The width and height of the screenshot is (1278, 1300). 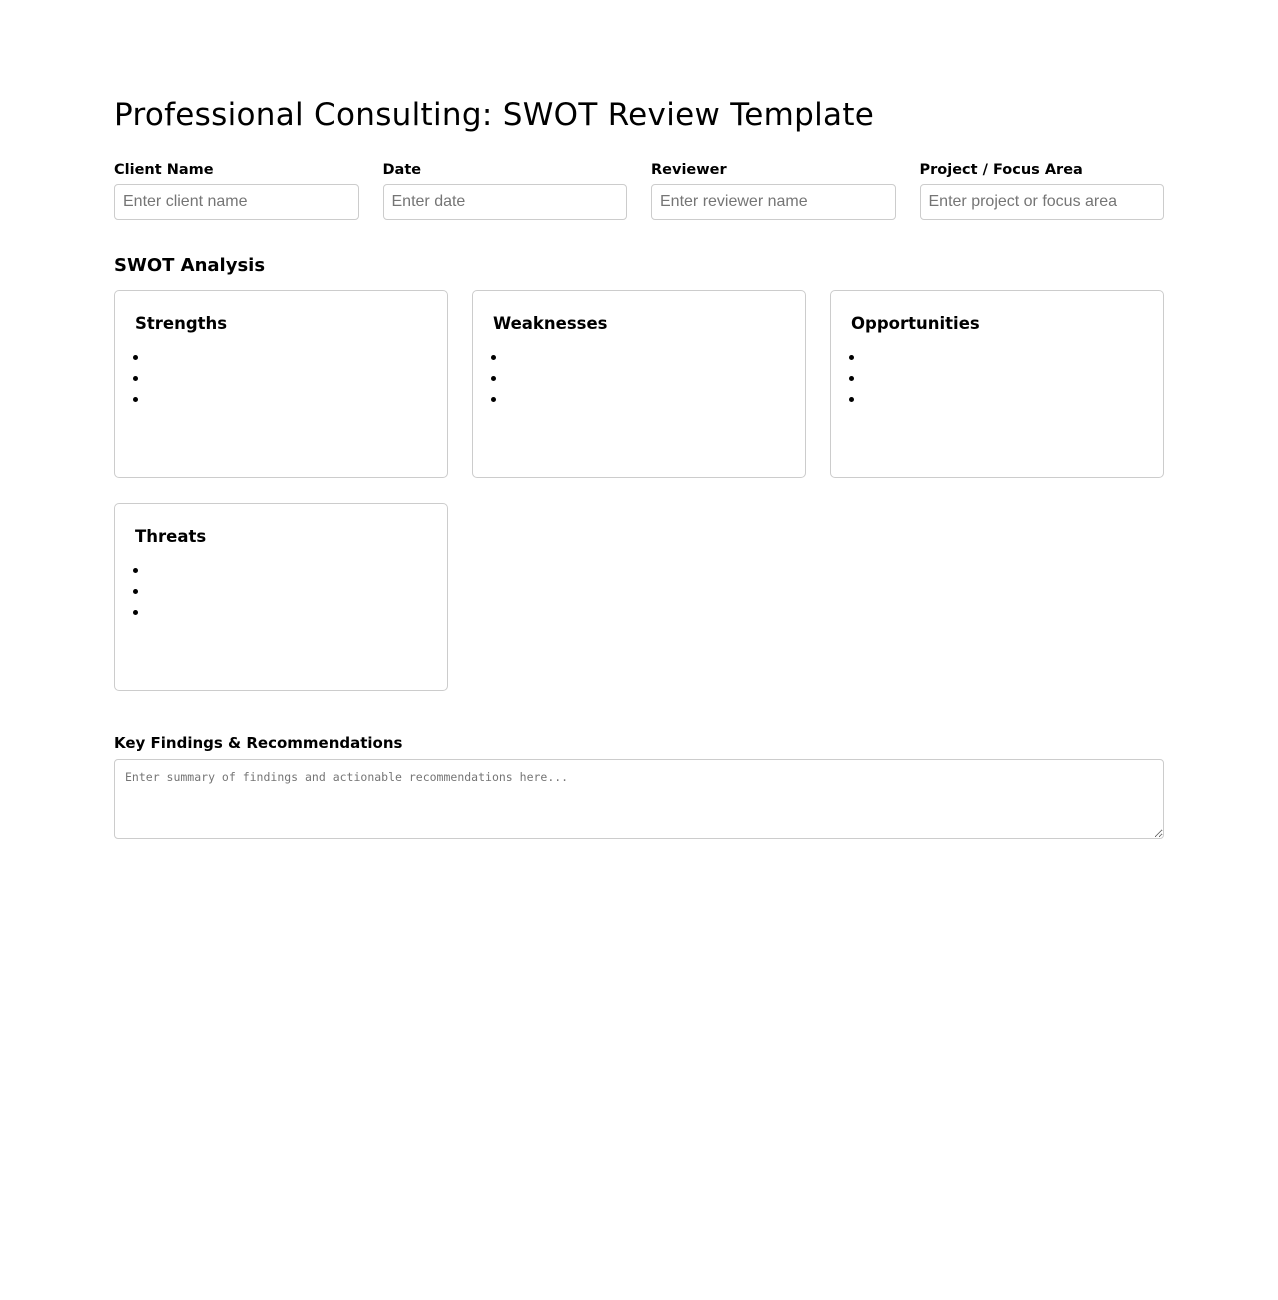 I want to click on card-title: Weaknesses, so click(x=550, y=323).